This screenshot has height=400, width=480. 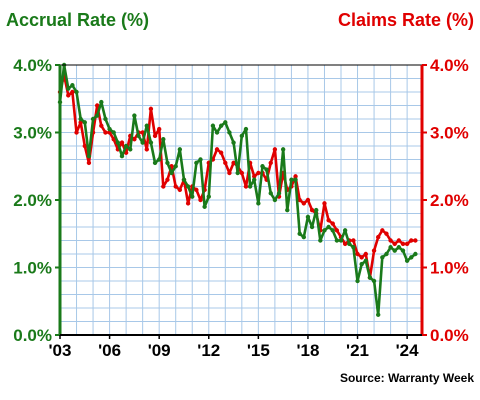 I want to click on left-axis-title: Accrual Rate (%), so click(x=77, y=20).